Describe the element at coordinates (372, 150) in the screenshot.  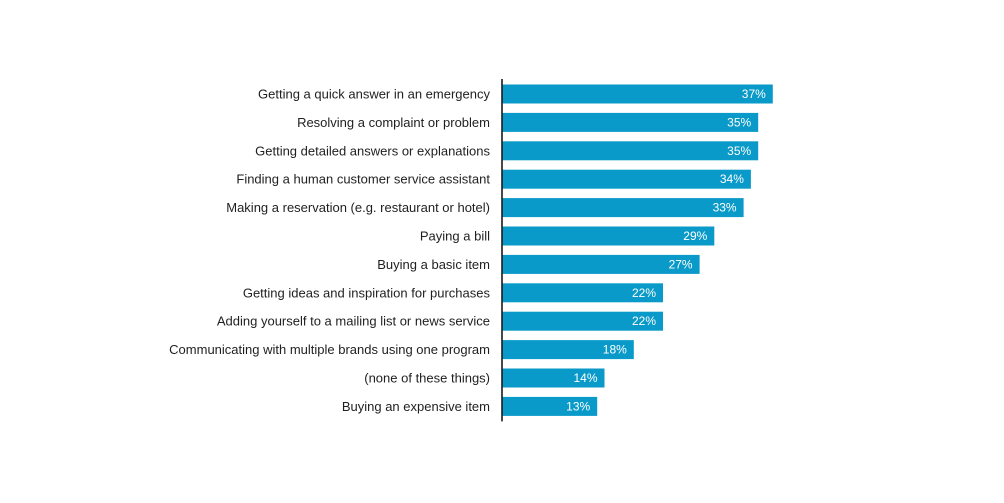
I see `category-label: Getting detailed answers or explanations` at that location.